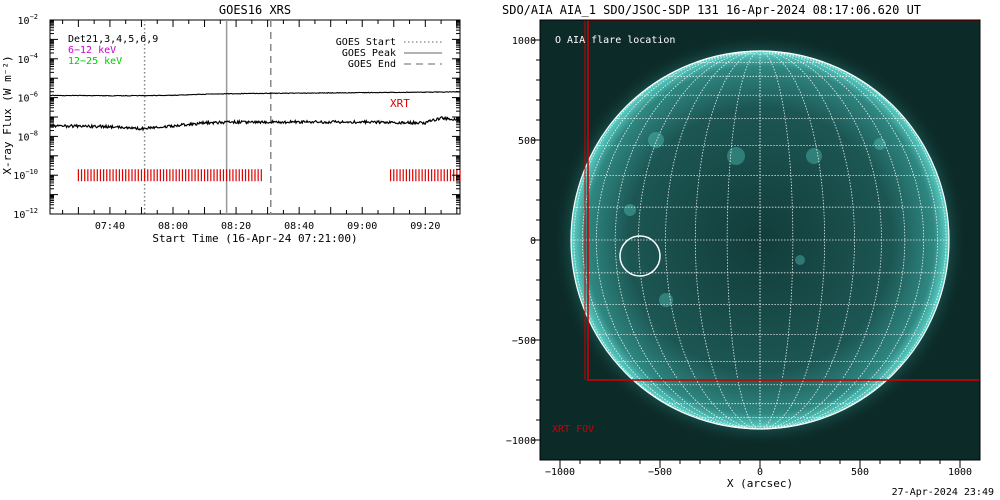 The height and width of the screenshot is (500, 1000). Describe the element at coordinates (533, 241) in the screenshot. I see `aia-y-tick-label: 0` at that location.